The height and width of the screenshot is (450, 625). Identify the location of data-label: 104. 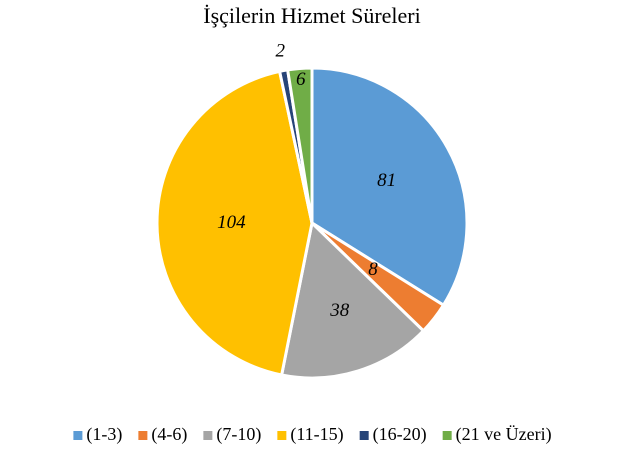
(231, 222).